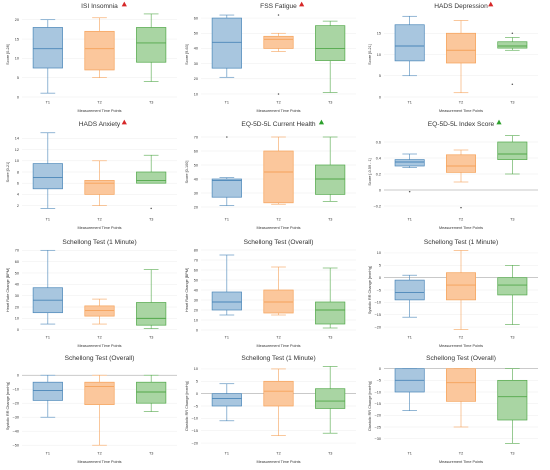  What do you see at coordinates (278, 124) in the screenshot?
I see `panel-title: EQ-5D-5L Current Health` at bounding box center [278, 124].